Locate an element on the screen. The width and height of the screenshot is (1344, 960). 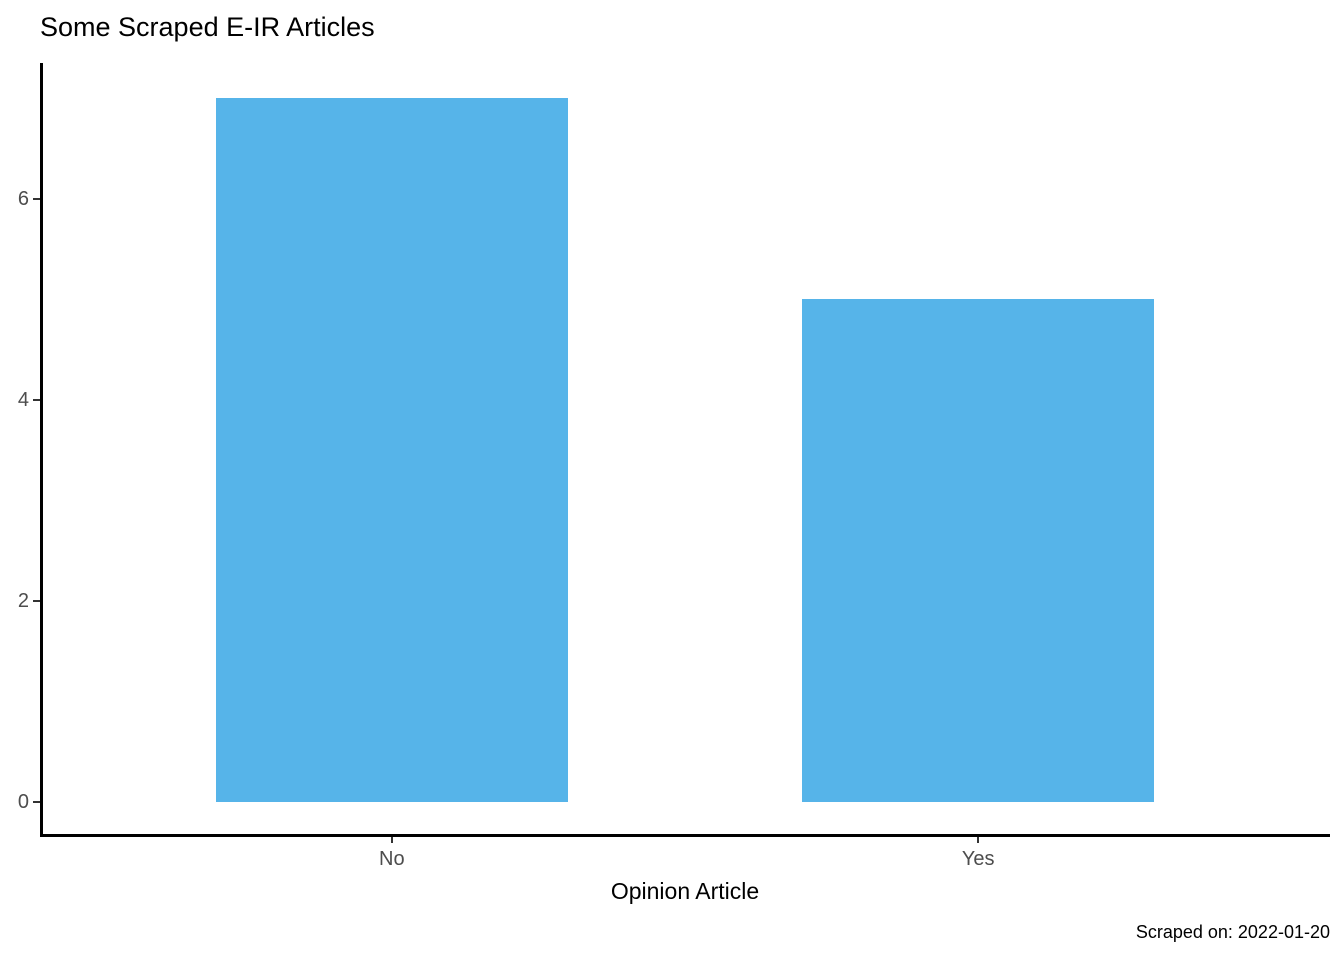
y-tick-label: 2 is located at coordinates (23, 600).